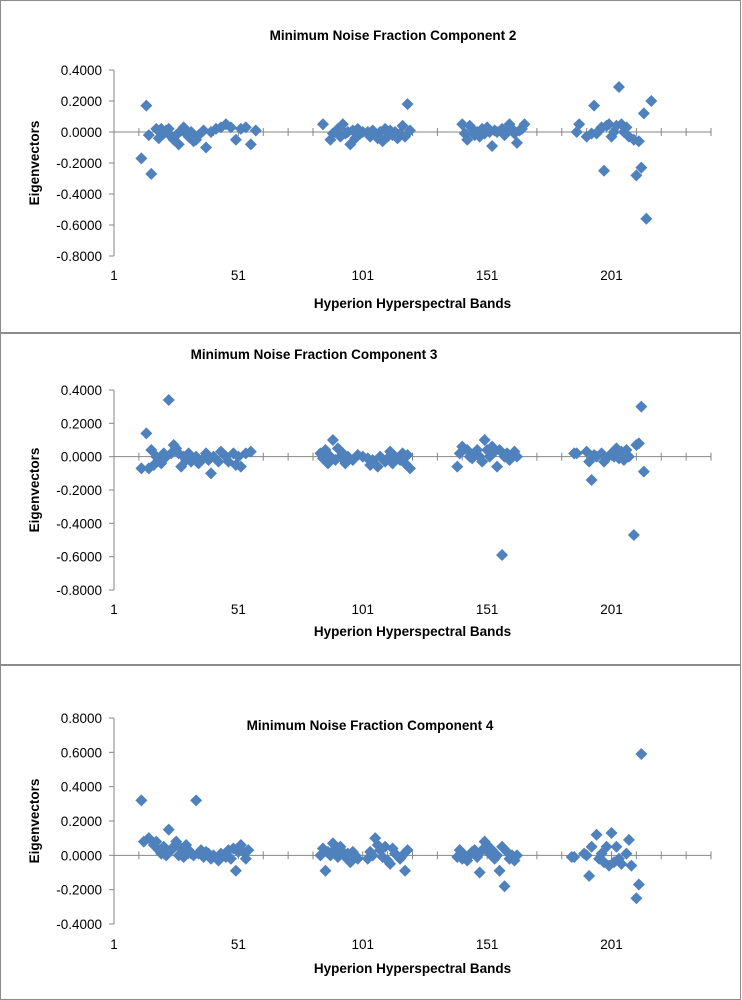  What do you see at coordinates (34, 490) in the screenshot?
I see `chart-2-y-axis-label: Eigenvectors` at bounding box center [34, 490].